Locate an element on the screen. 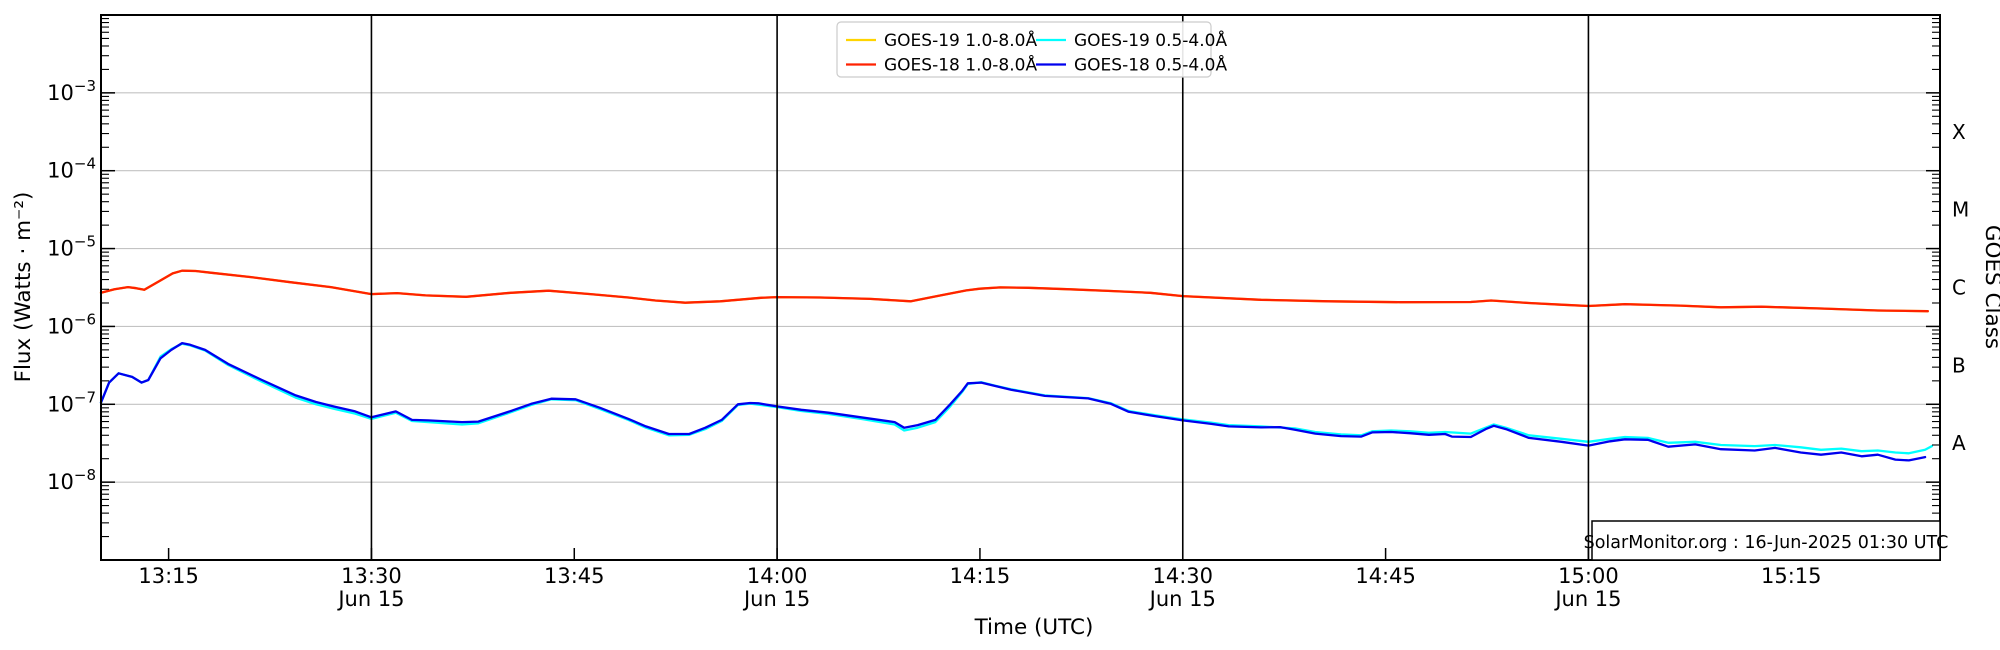 Image resolution: width=2000 pixels, height=650 pixels. annotation-text: SolarMonitor.org : 16-Jun-2025 01:30 UTC is located at coordinates (1766, 543).